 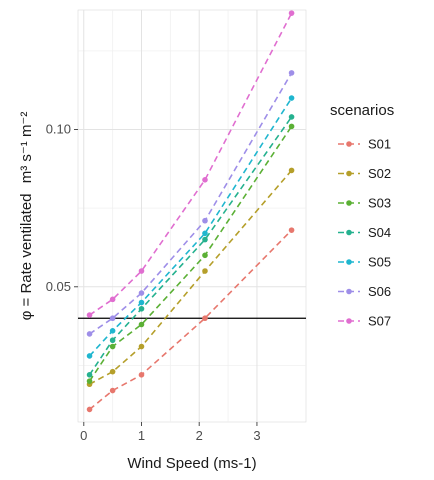 I want to click on y-axis-title: φ = Rate ventilated m³ s⁻¹ m⁻², so click(x=26, y=216).